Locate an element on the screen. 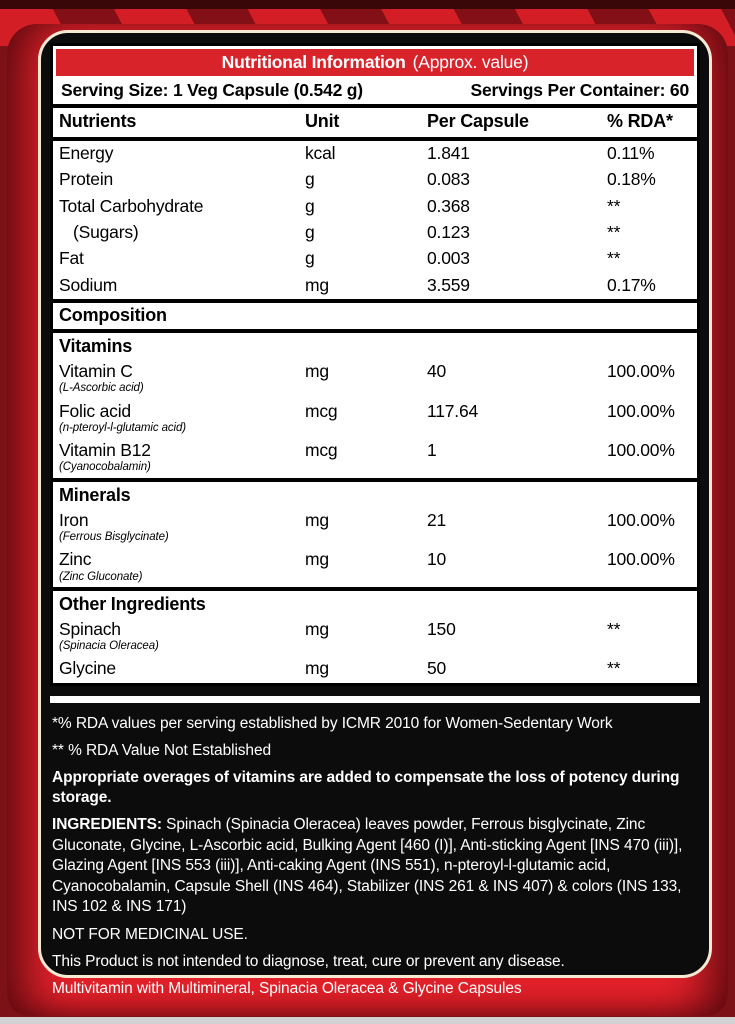 The height and width of the screenshot is (1024, 735). table-title: Nutritional Information is located at coordinates (313, 62).